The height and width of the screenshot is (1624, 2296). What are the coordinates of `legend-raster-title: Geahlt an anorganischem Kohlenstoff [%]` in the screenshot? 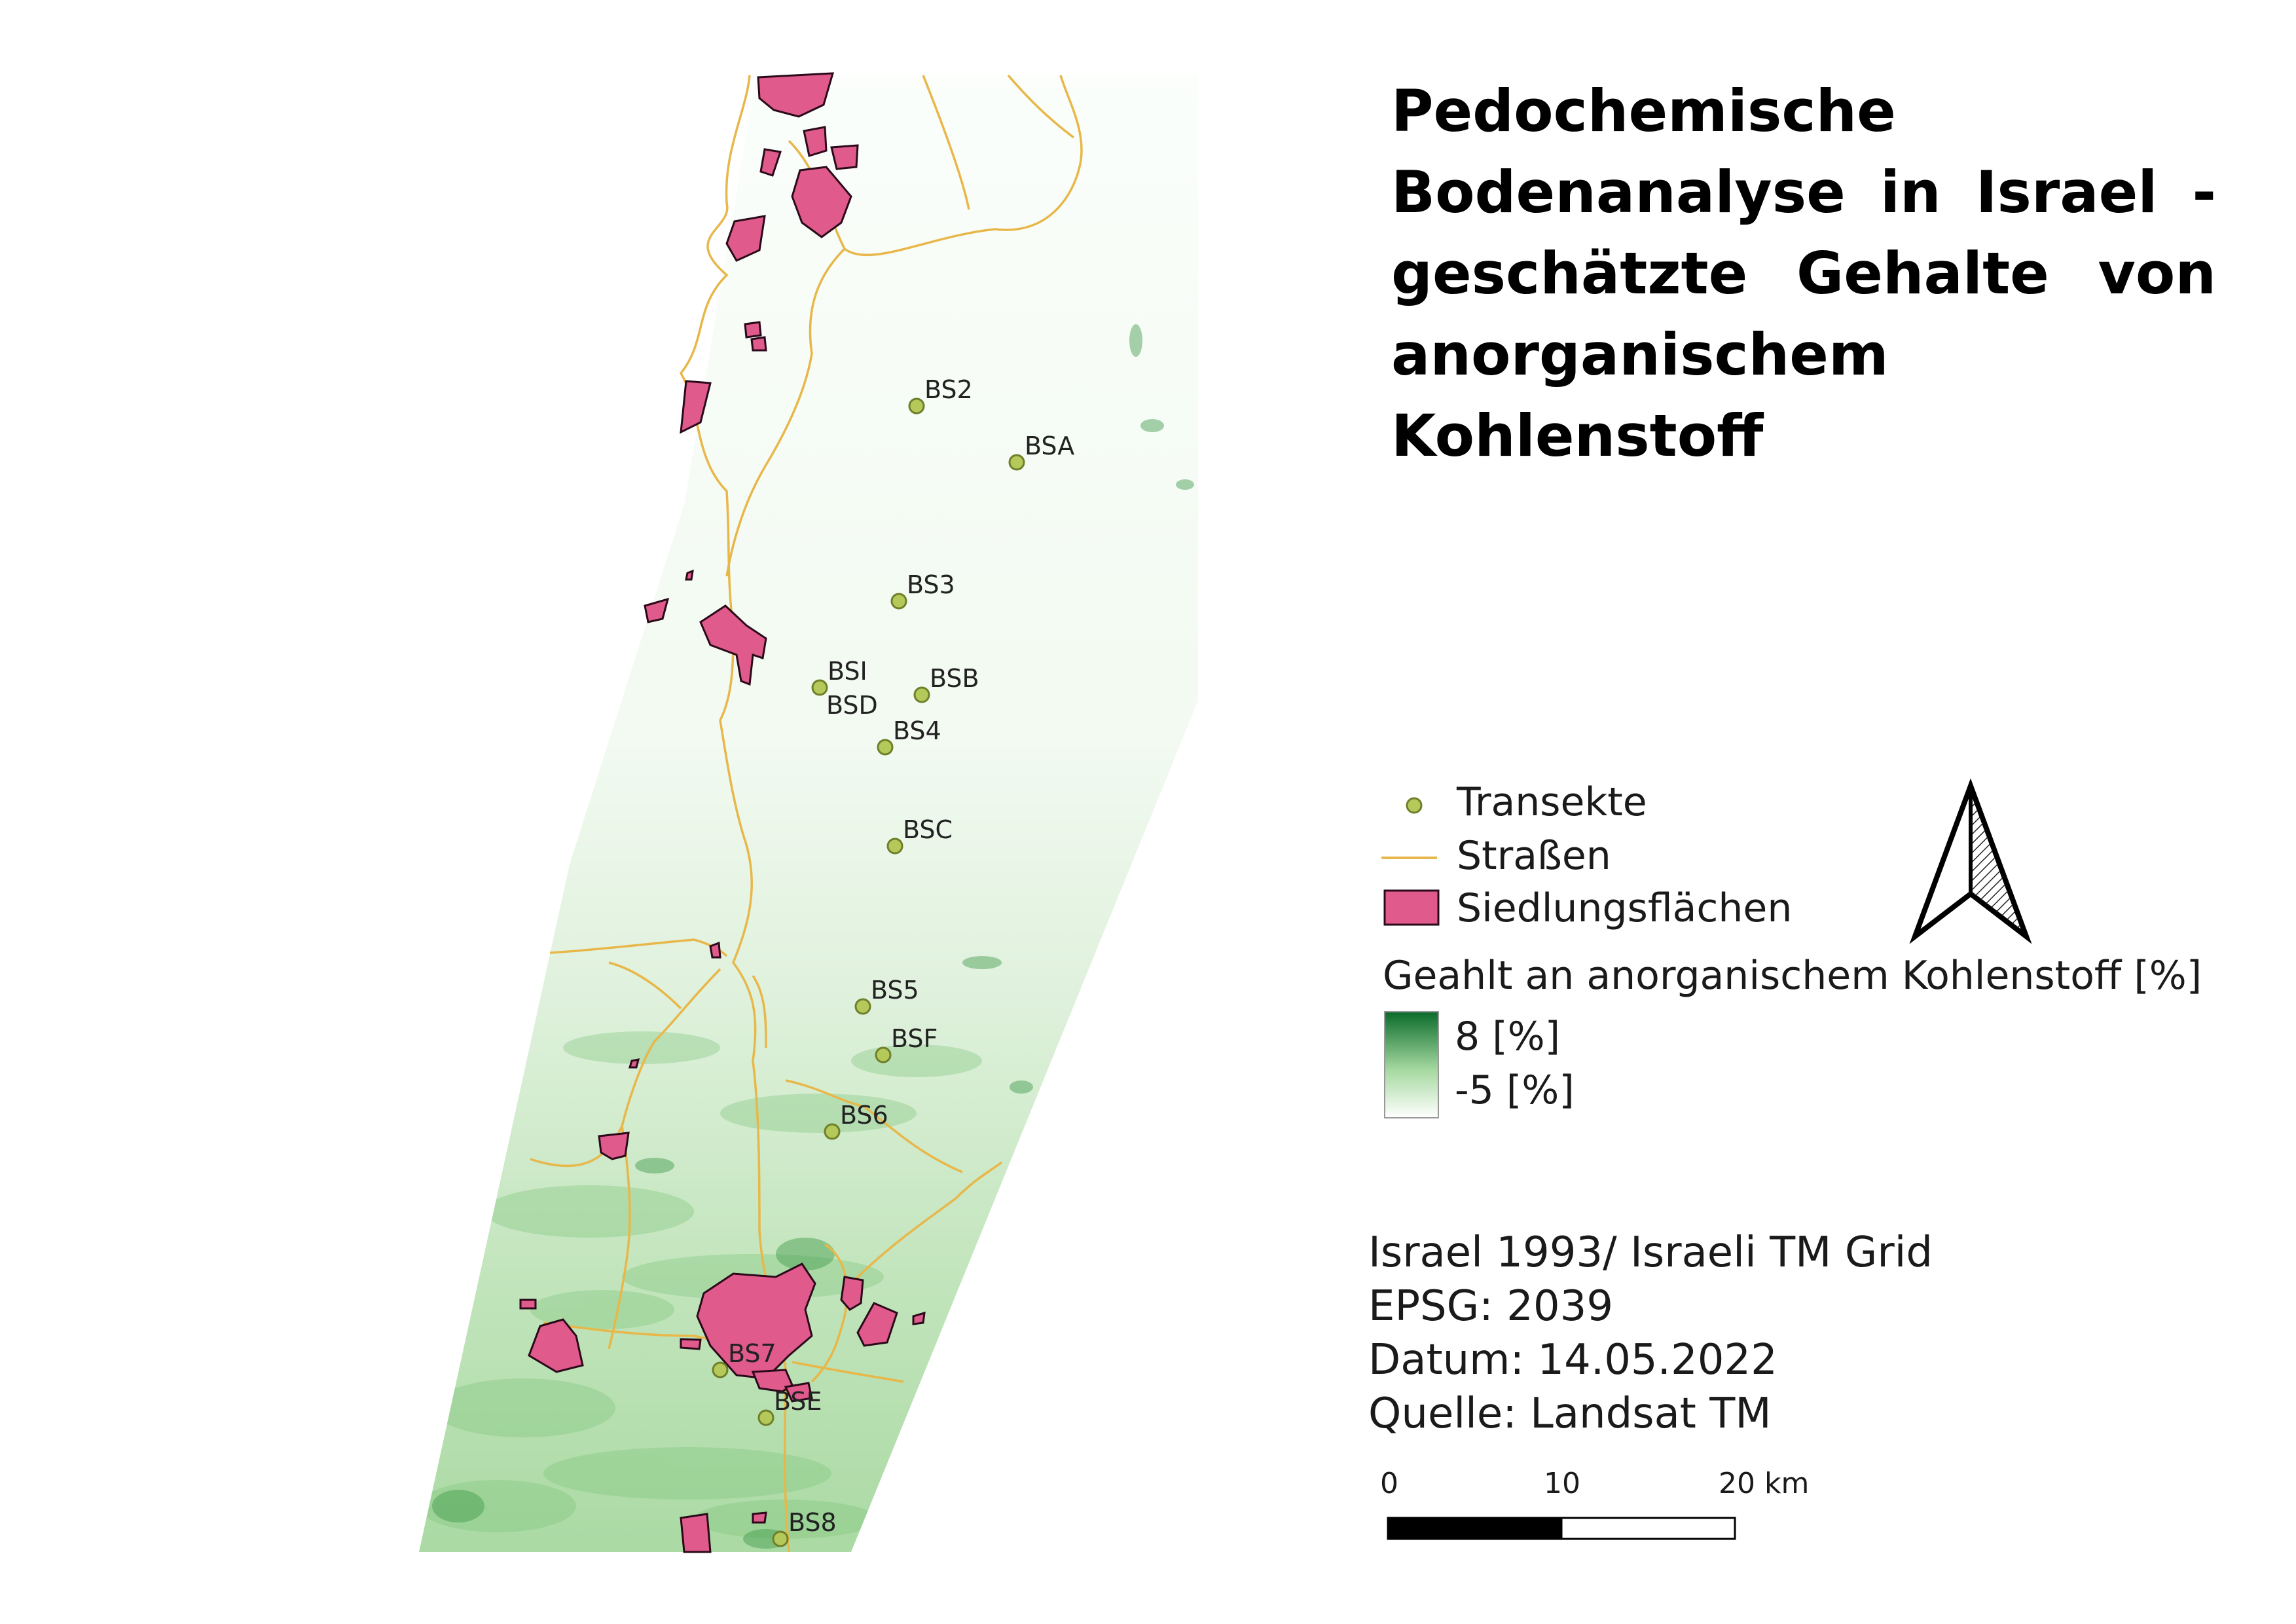 It's located at (1792, 976).